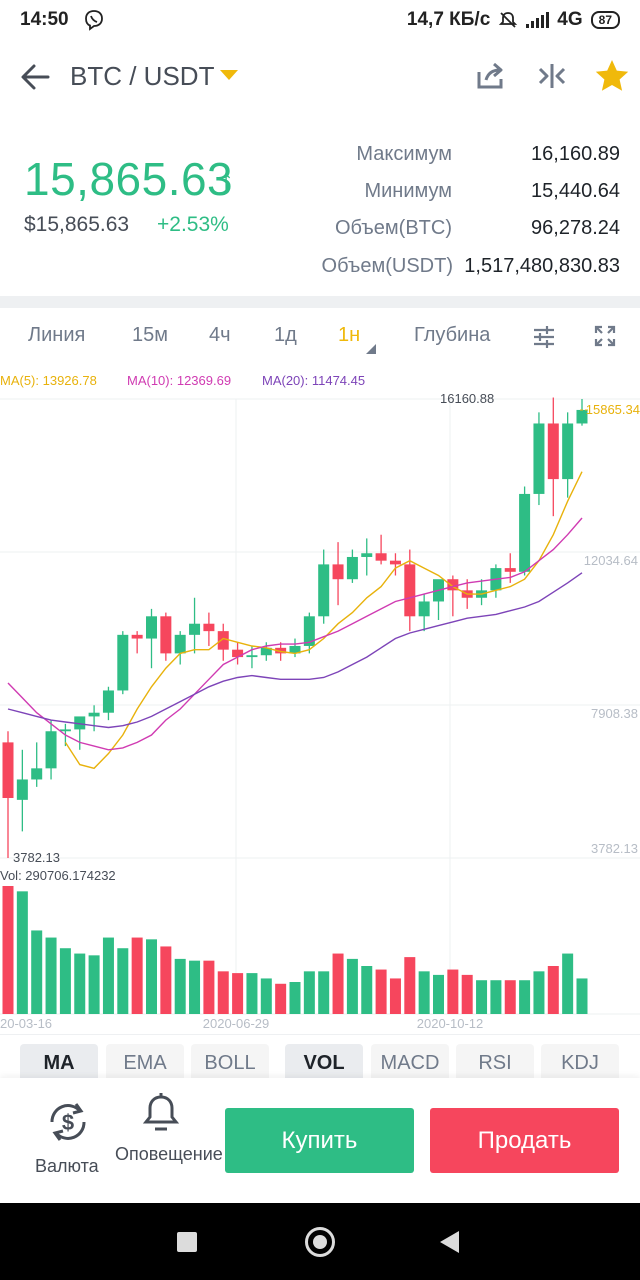 The width and height of the screenshot is (640, 1280). Describe the element at coordinates (524, 1140) in the screenshot. I see `sell-button: Продать` at that location.